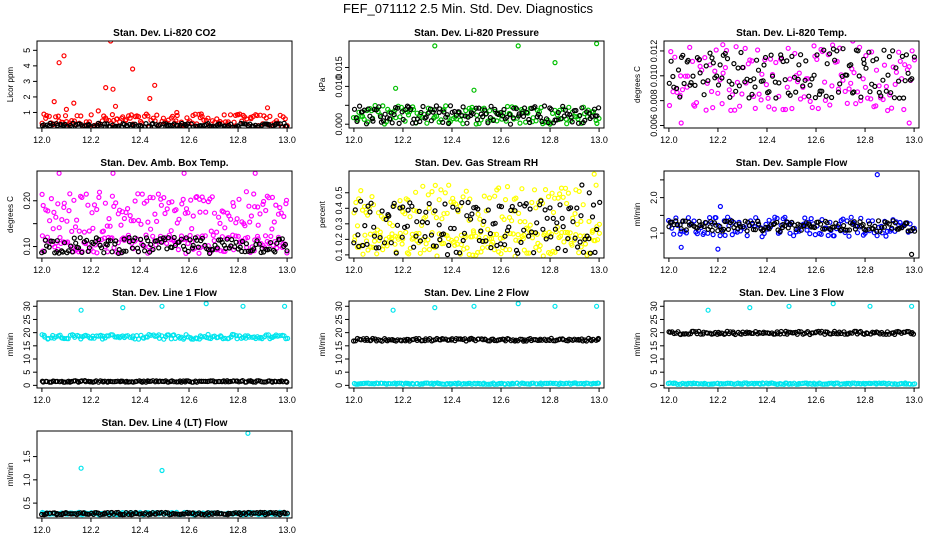 Image resolution: width=936 pixels, height=540 pixels. What do you see at coordinates (27, 201) in the screenshot?
I see `y-tick-label: 0.20` at bounding box center [27, 201].